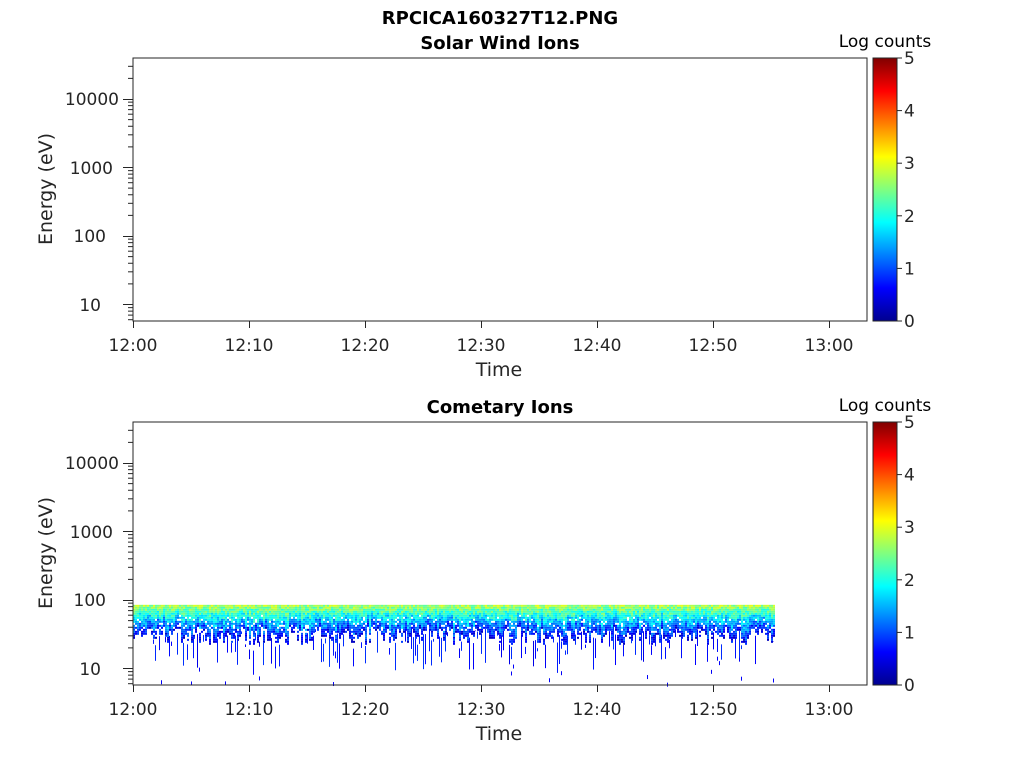 Image resolution: width=1024 pixels, height=768 pixels. Describe the element at coordinates (249, 346) in the screenshot. I see `x-tick-label: 12:10` at that location.